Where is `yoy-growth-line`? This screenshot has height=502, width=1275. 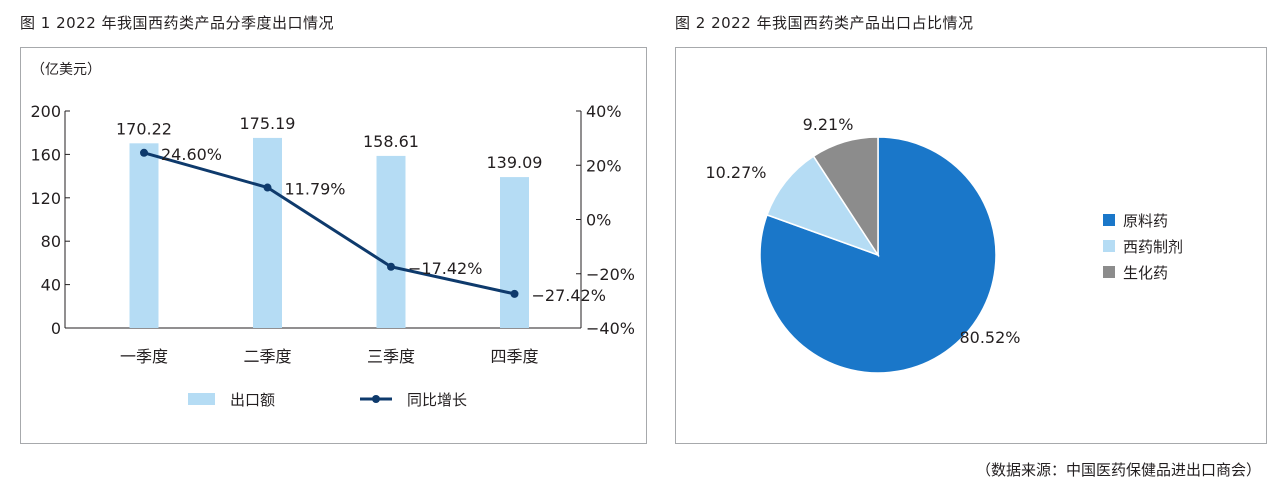 yoy-growth-line is located at coordinates (329, 223).